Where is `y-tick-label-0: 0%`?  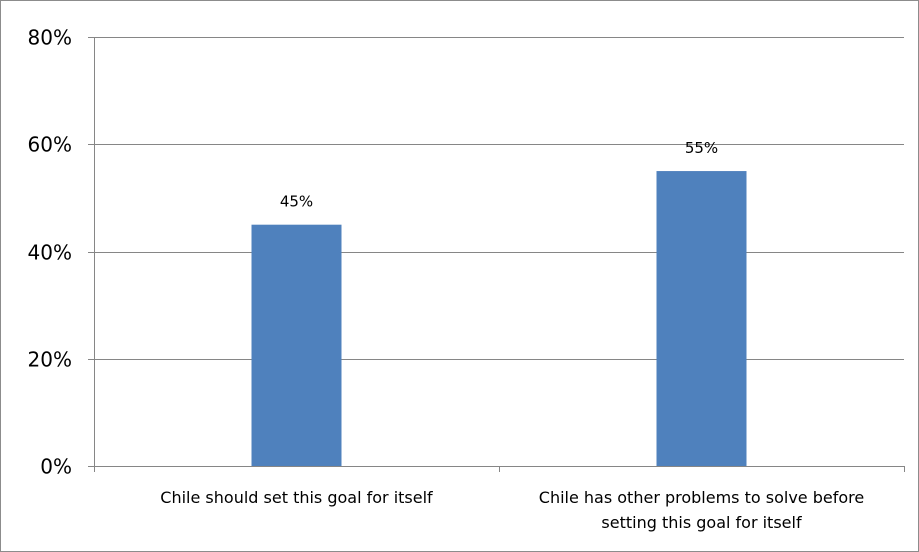
y-tick-label-0: 0% is located at coordinates (56, 467).